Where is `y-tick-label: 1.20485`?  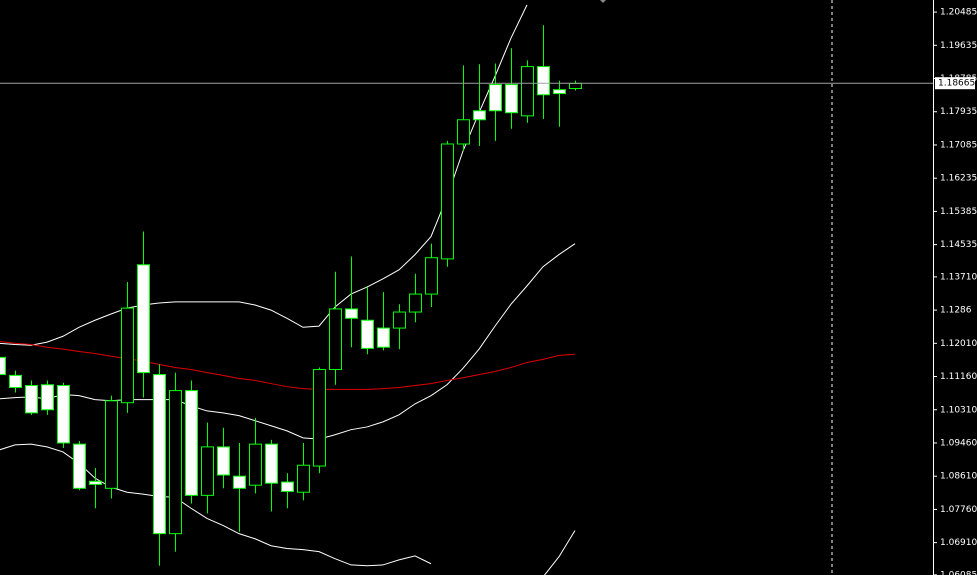 y-tick-label: 1.20485 is located at coordinates (958, 13).